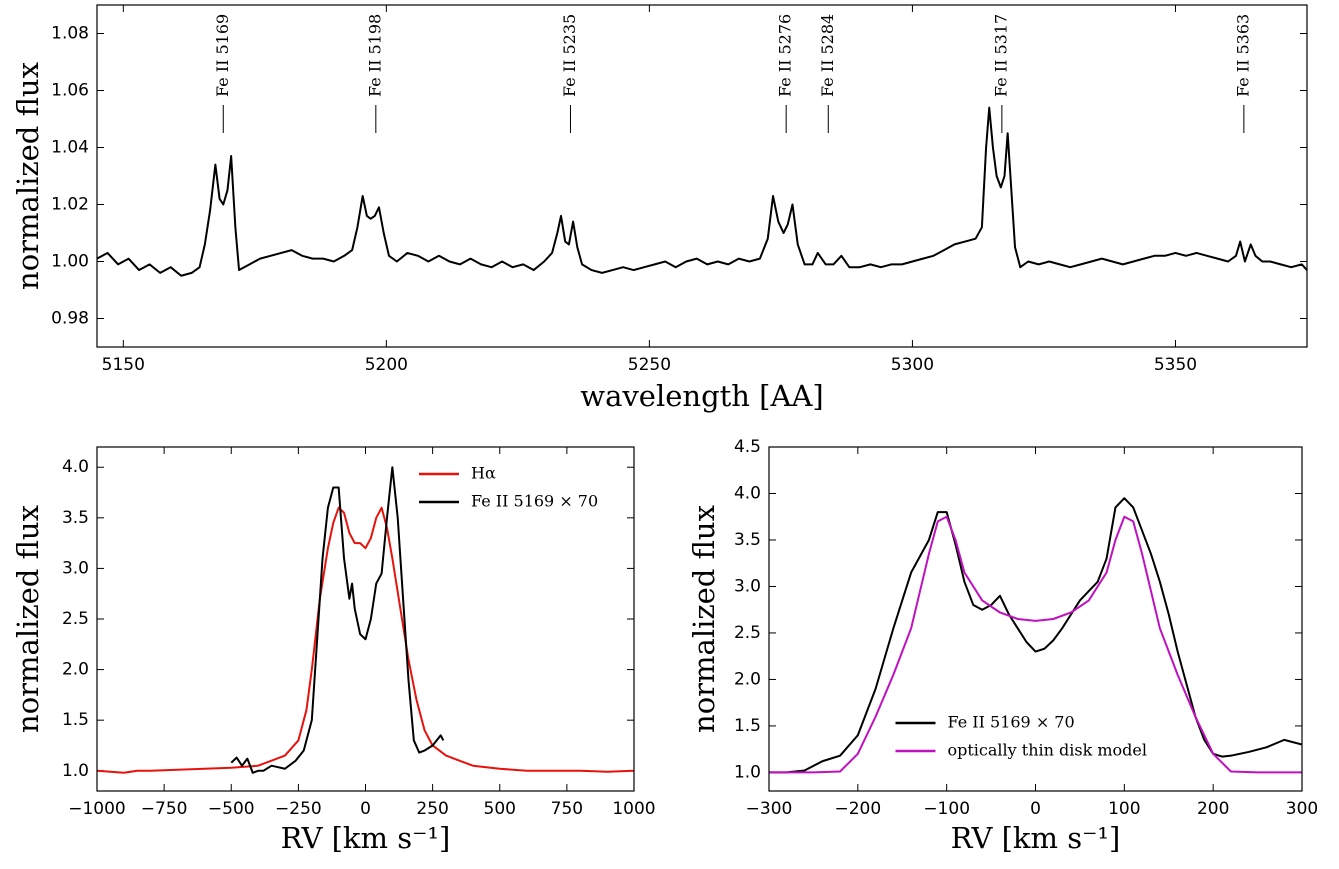 The height and width of the screenshot is (869, 1339). Describe the element at coordinates (70, 34) in the screenshot. I see `y-tick-label: 1.08` at that location.